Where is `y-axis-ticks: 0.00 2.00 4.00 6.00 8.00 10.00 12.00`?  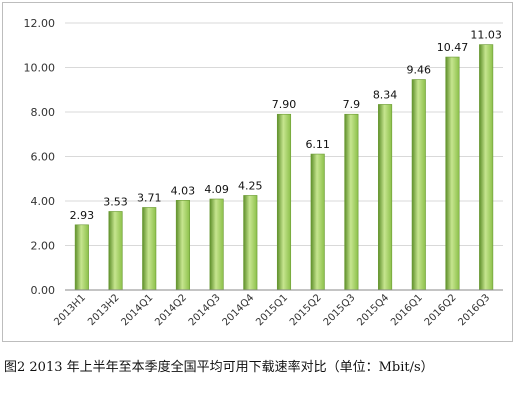 y-axis-ticks: 0.00 2.00 4.00 6.00 8.00 10.00 12.00 is located at coordinates (40, 157).